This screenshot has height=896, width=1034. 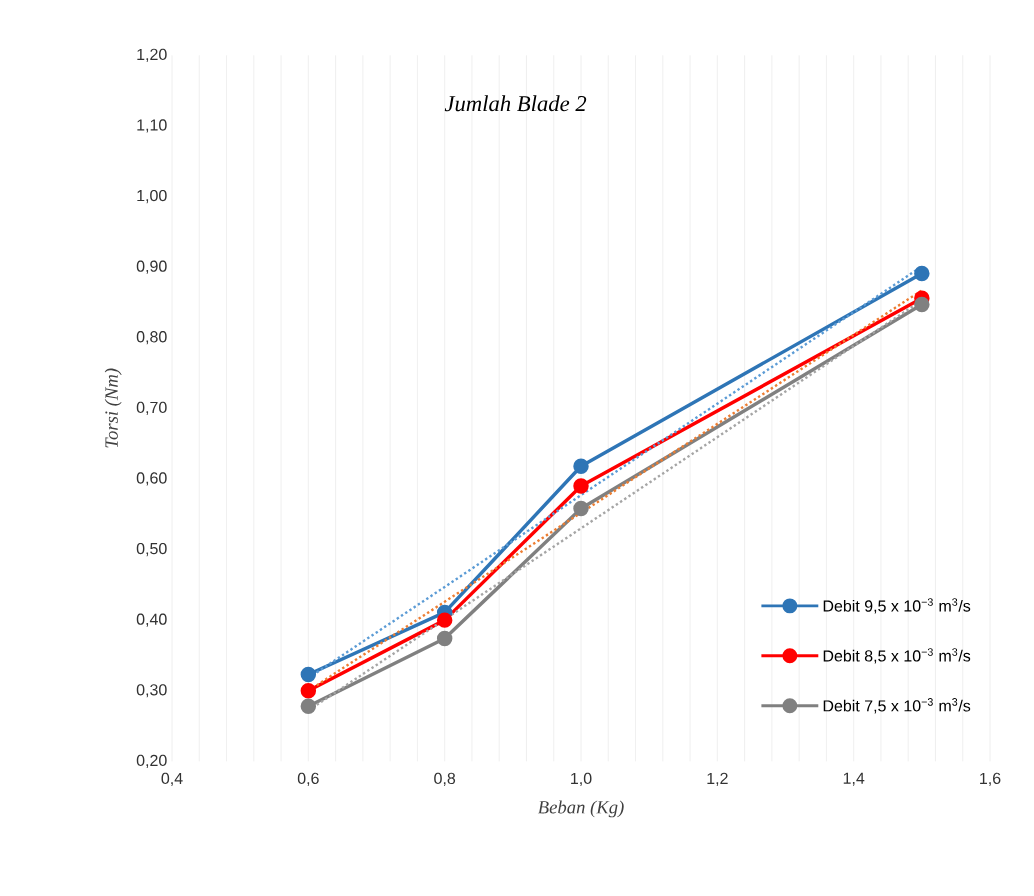 I want to click on y-tick-label: 0,60, so click(x=151, y=479).